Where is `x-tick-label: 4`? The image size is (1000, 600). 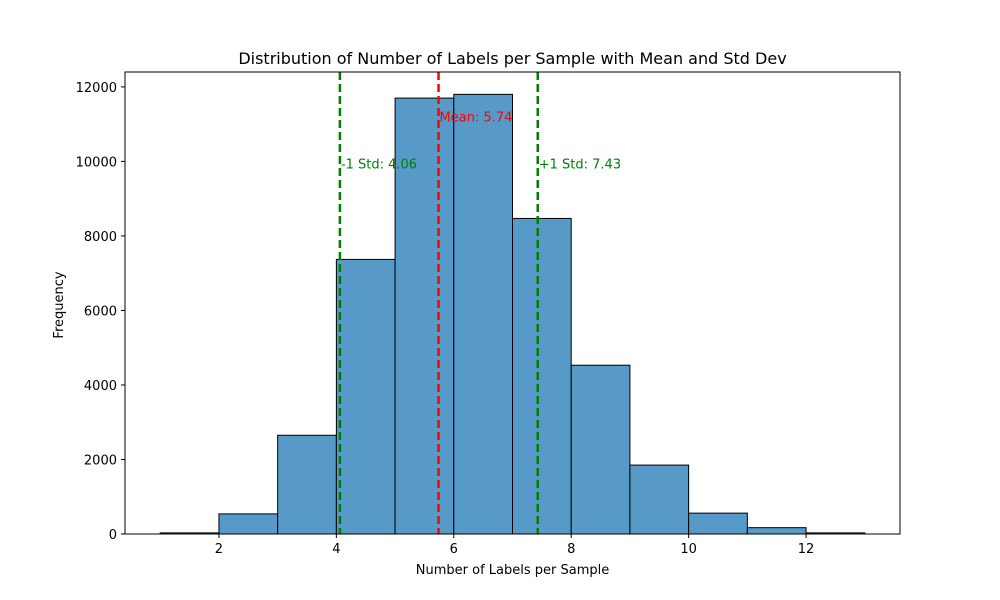
x-tick-label: 4 is located at coordinates (336, 549).